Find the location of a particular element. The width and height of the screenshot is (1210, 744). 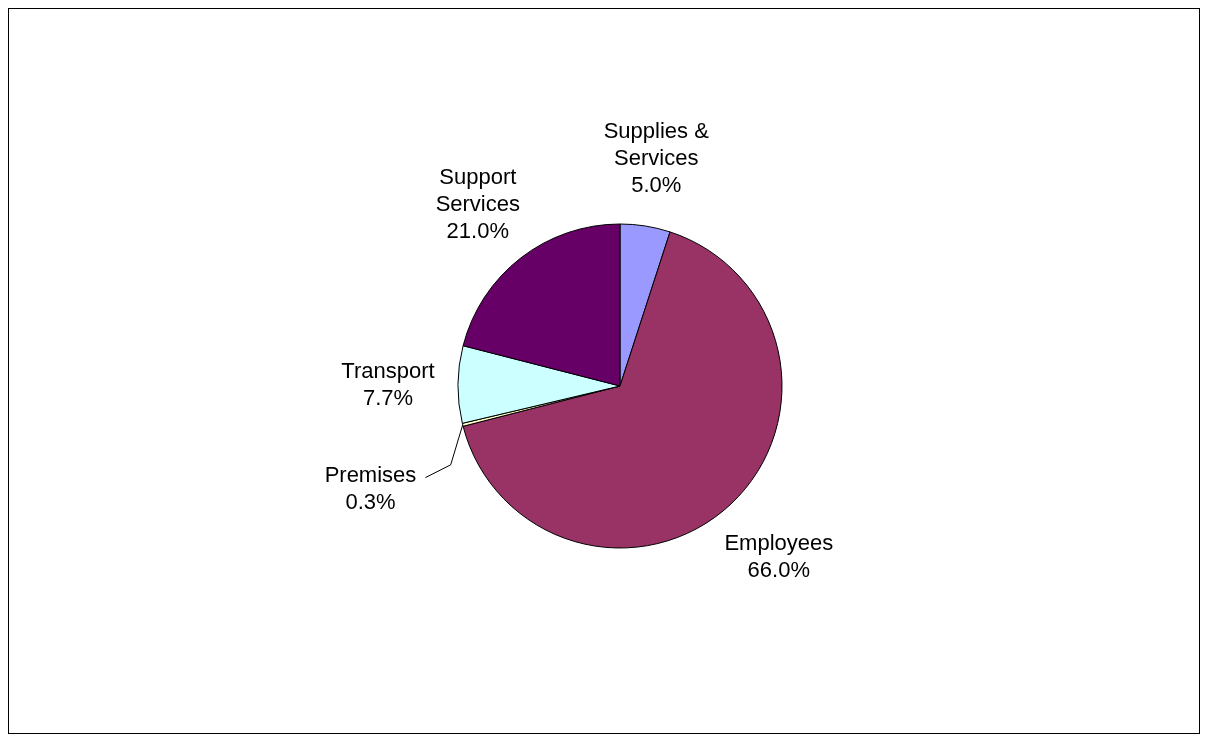

data-label: 7.7% is located at coordinates (388, 397).